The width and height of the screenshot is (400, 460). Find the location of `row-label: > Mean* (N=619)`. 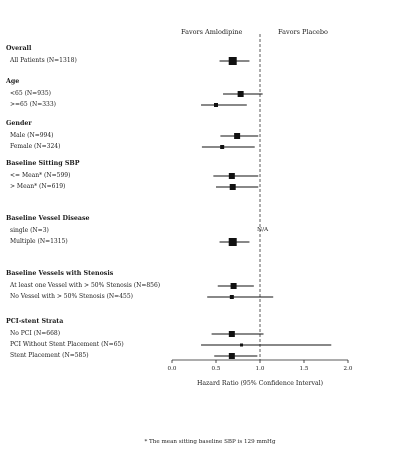

row-label: > Mean* (N=619) is located at coordinates (38, 186).